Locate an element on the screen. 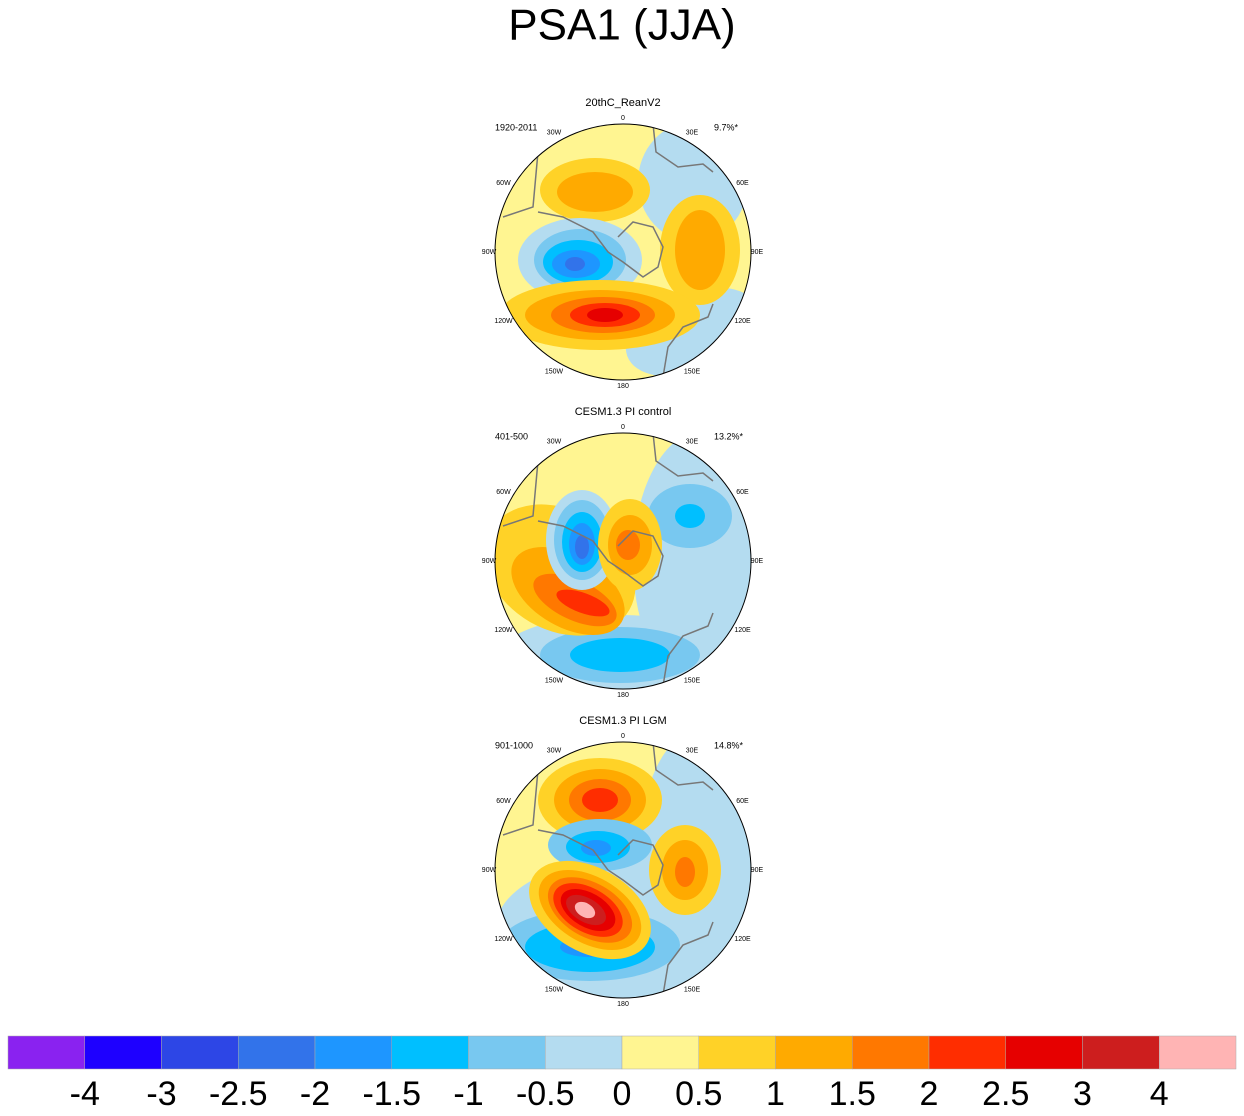 This screenshot has height=1116, width=1244. colorbar-label: -0.5 is located at coordinates (545, 1094).